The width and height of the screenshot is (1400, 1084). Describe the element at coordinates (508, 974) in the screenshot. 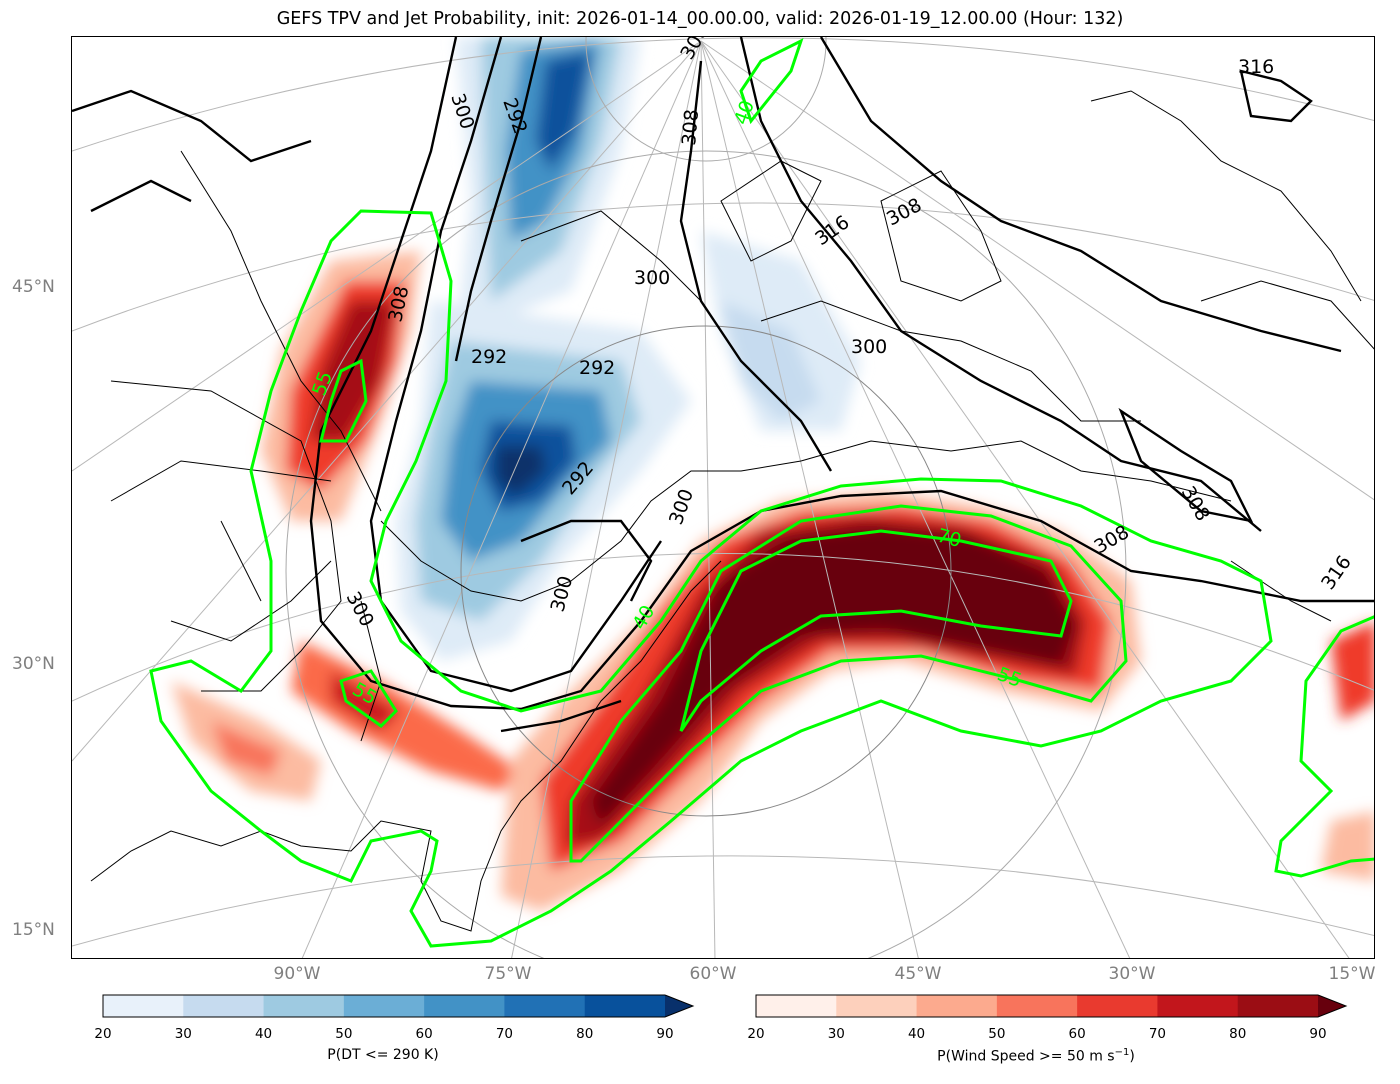

I see `lon-label-75w: 75°W` at that location.